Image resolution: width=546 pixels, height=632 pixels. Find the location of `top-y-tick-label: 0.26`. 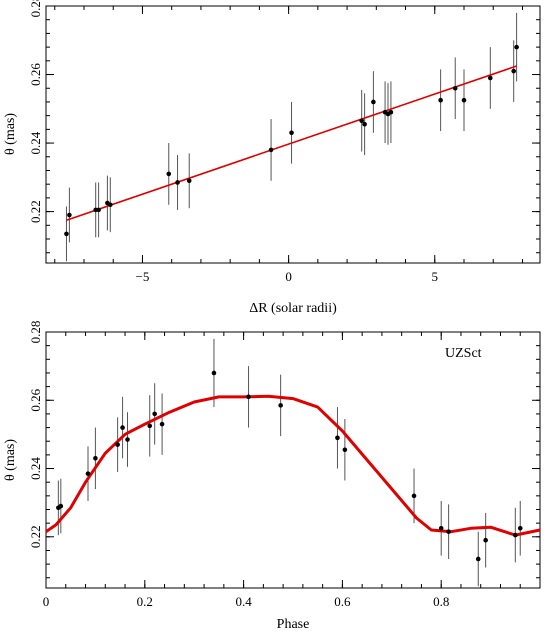

top-y-tick-label: 0.26 is located at coordinates (35, 74).